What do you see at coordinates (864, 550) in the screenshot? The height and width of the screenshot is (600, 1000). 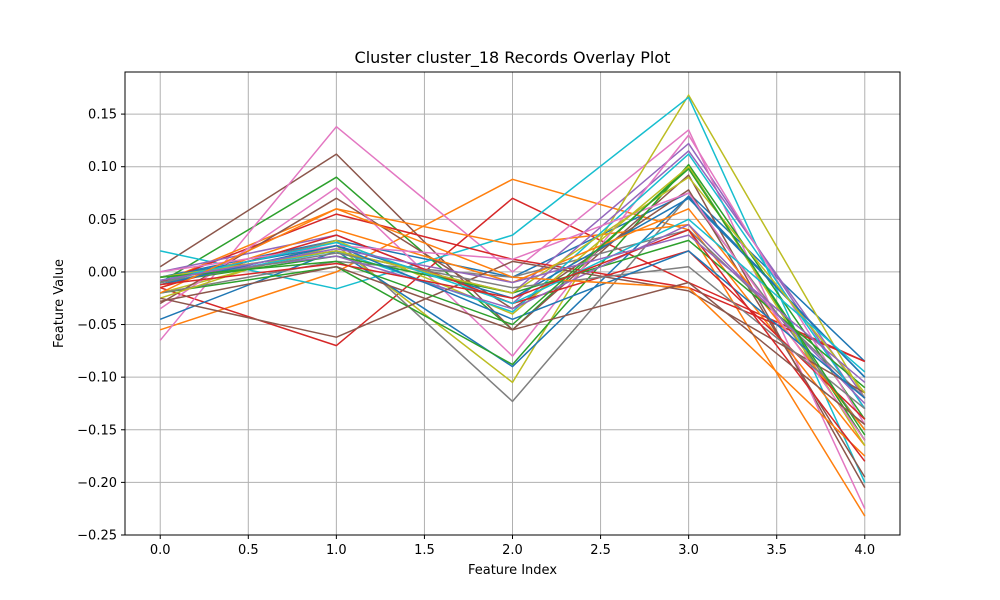 I see `x-tick-label: 4.0` at bounding box center [864, 550].